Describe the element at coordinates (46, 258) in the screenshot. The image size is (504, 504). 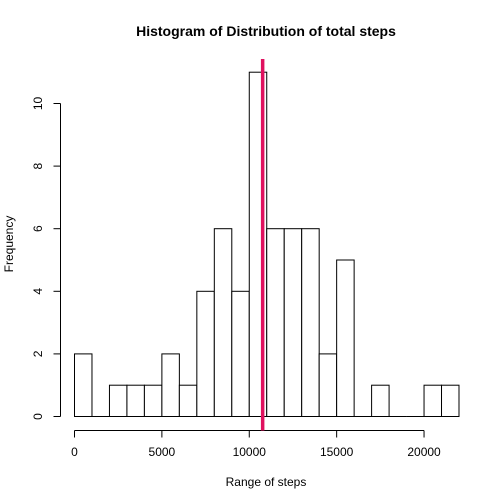
I see `y-axis: 0 2 4 6 8 10` at that location.